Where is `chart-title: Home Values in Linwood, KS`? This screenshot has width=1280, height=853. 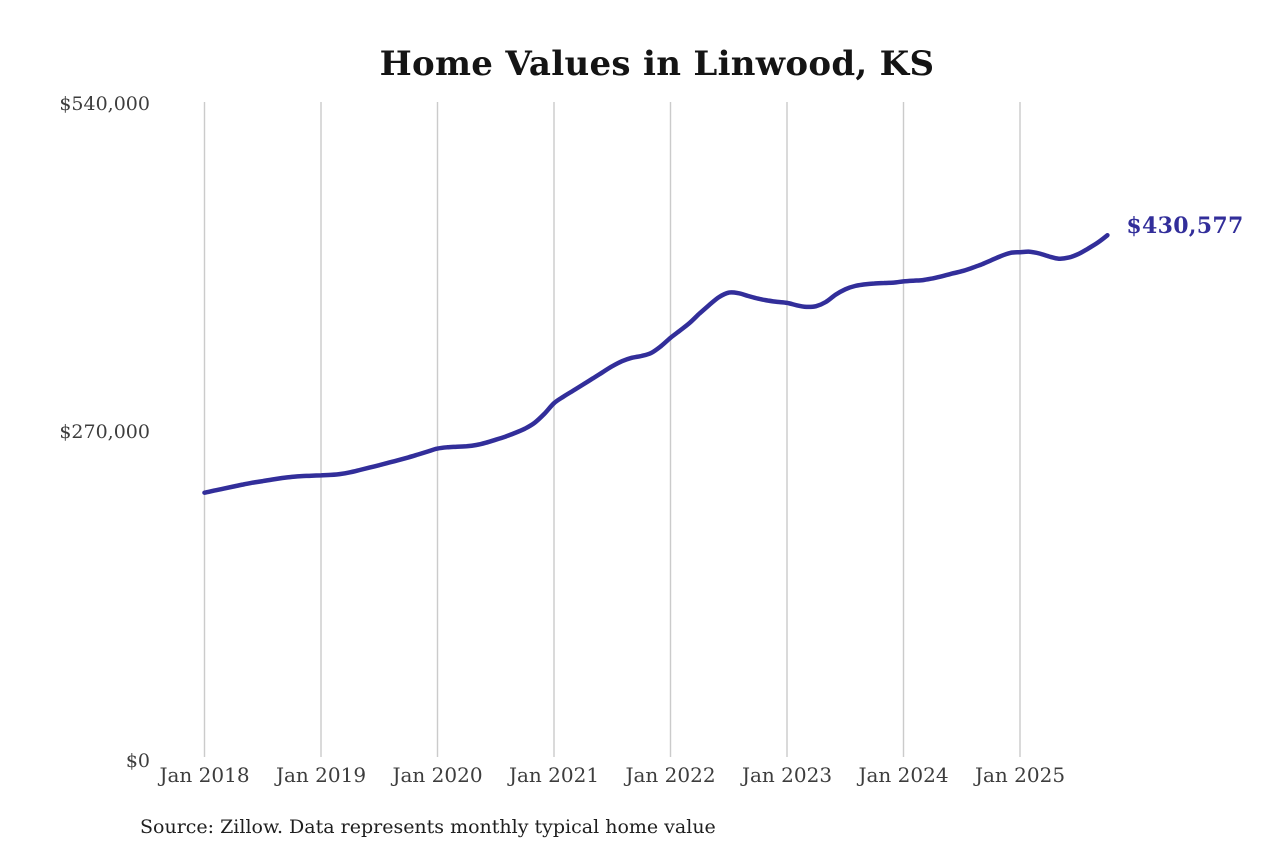 chart-title: Home Values in Linwood, KS is located at coordinates (657, 64).